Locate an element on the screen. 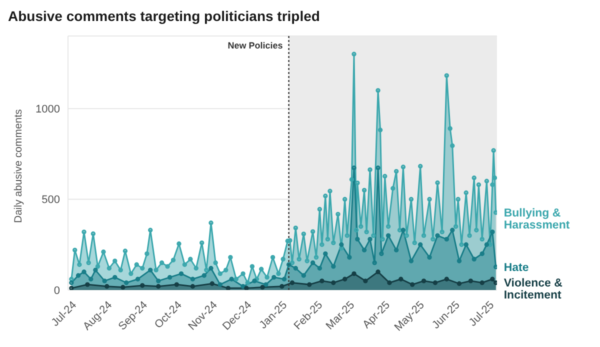 This screenshot has height=347, width=600. y-tick-label: 1000 is located at coordinates (48, 109).